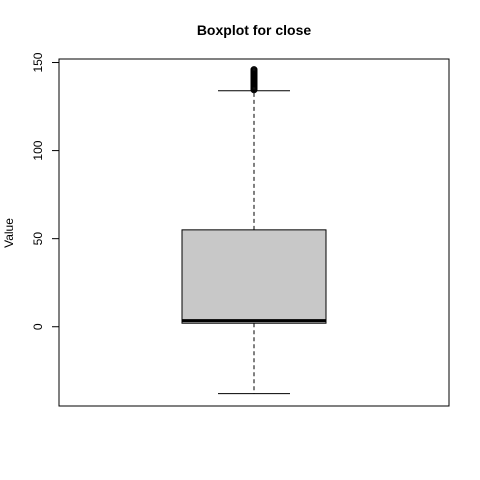 Image resolution: width=480 pixels, height=480 pixels. I want to click on y-axis-label: Value, so click(9, 233).